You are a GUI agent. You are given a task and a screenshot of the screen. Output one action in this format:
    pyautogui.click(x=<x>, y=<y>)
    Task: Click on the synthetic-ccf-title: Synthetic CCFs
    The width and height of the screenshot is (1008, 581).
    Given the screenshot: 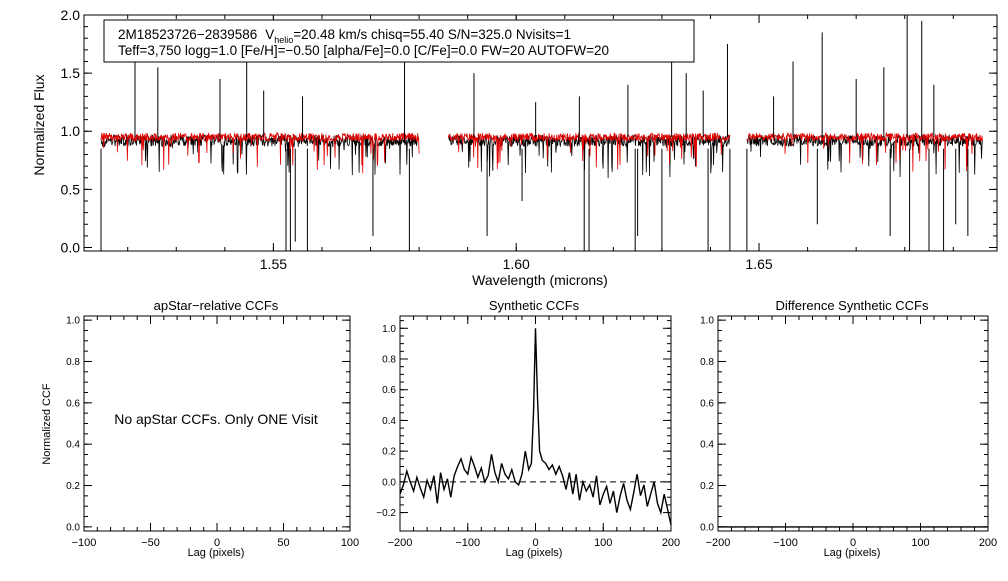 What is the action you would take?
    pyautogui.click(x=534, y=305)
    